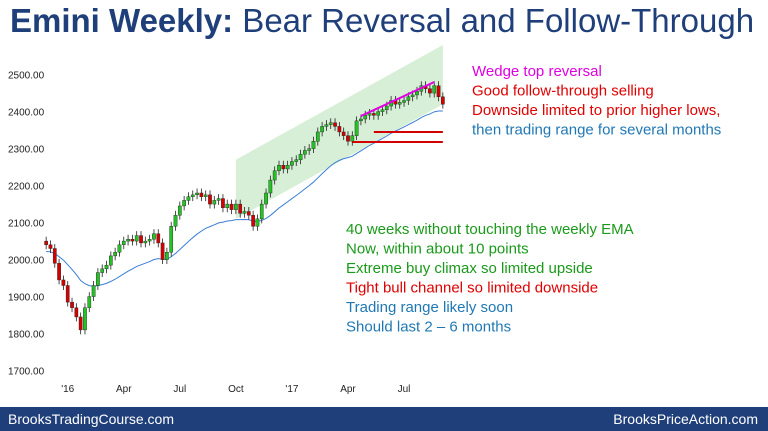 Image resolution: width=768 pixels, height=431 pixels. What do you see at coordinates (437, 249) in the screenshot?
I see `annotation-mid: Now, within about 10 points` at bounding box center [437, 249].